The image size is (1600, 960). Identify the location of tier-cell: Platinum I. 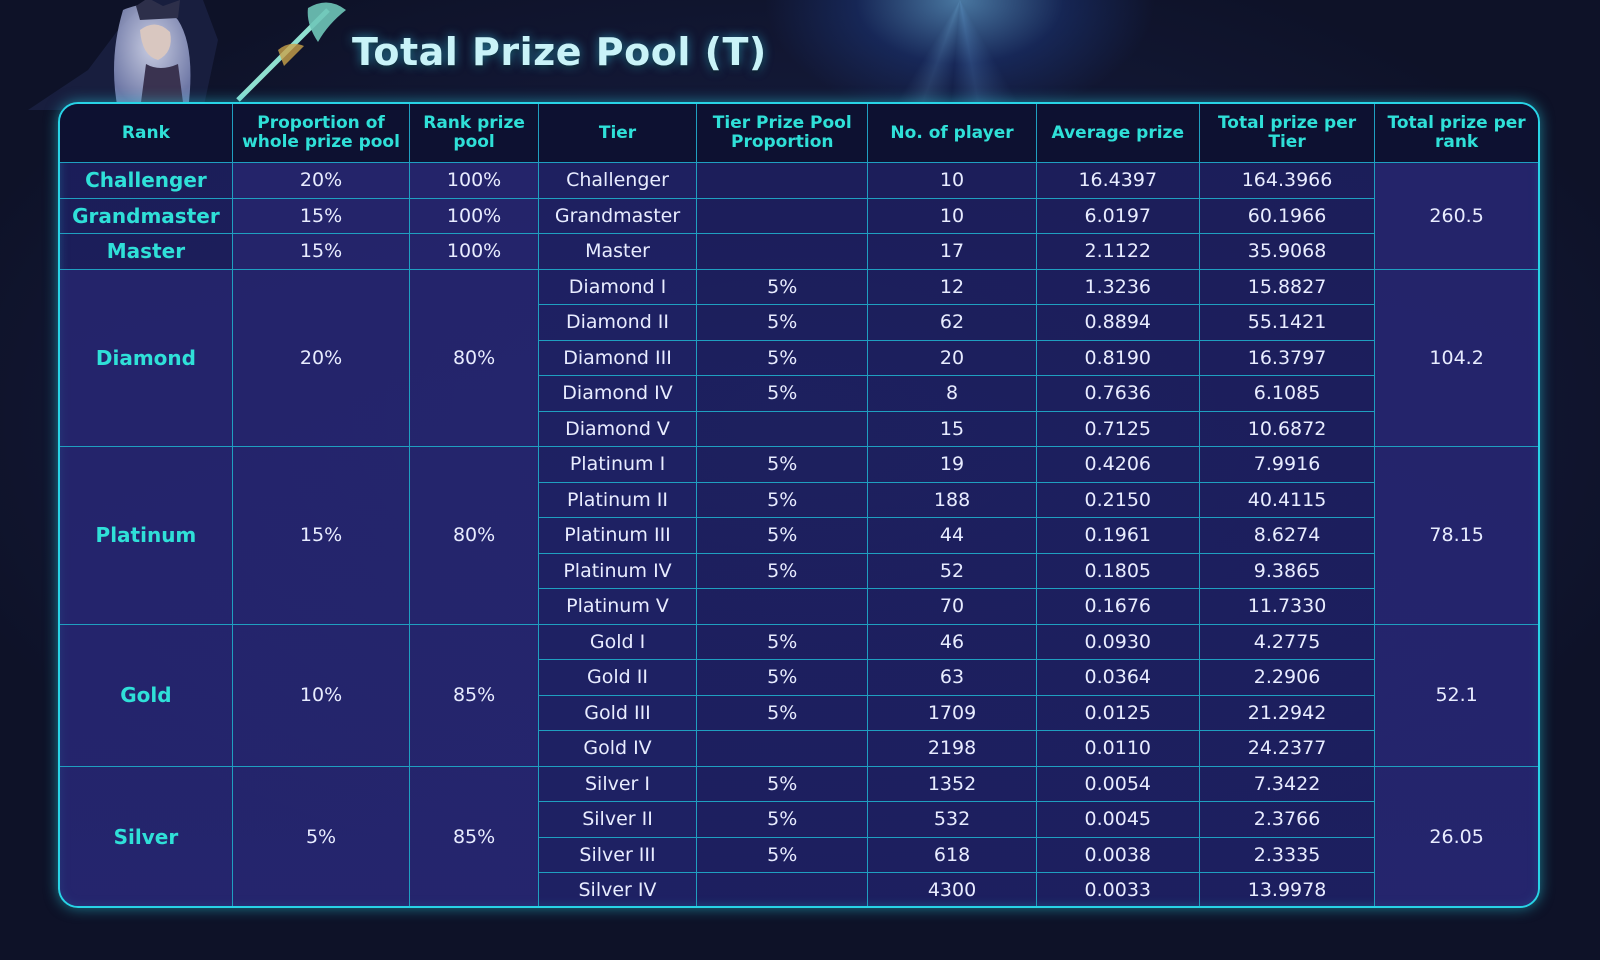
(617, 464).